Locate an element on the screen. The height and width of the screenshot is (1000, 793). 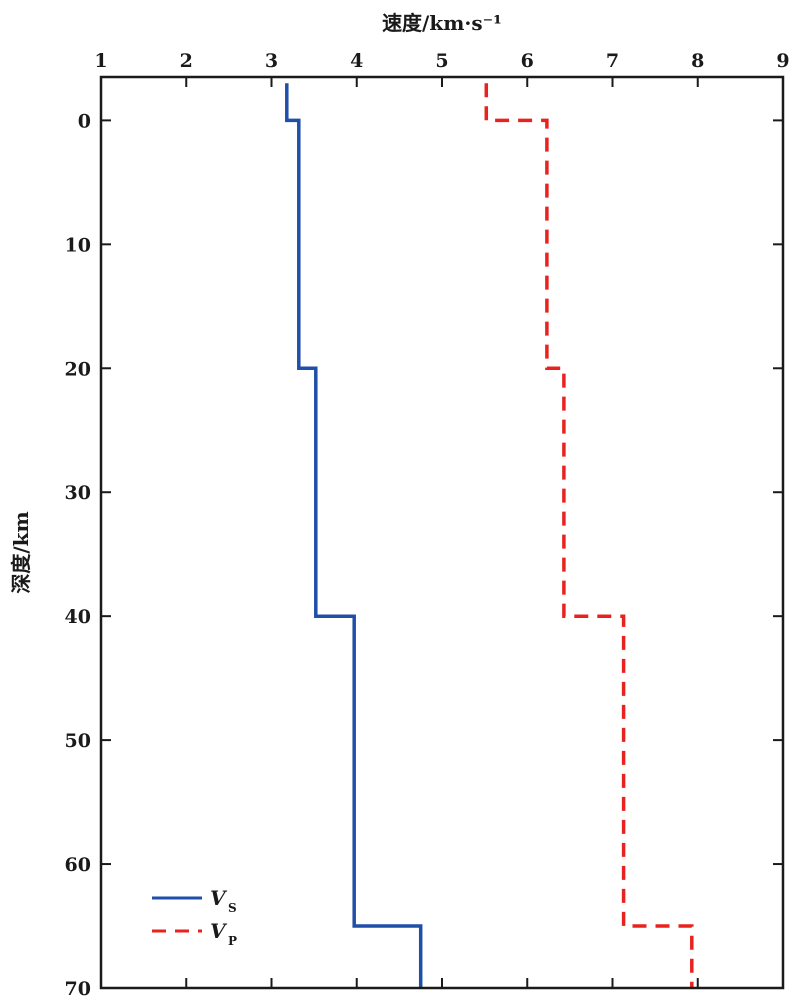
x-tick-label: 3 is located at coordinates (271, 61).